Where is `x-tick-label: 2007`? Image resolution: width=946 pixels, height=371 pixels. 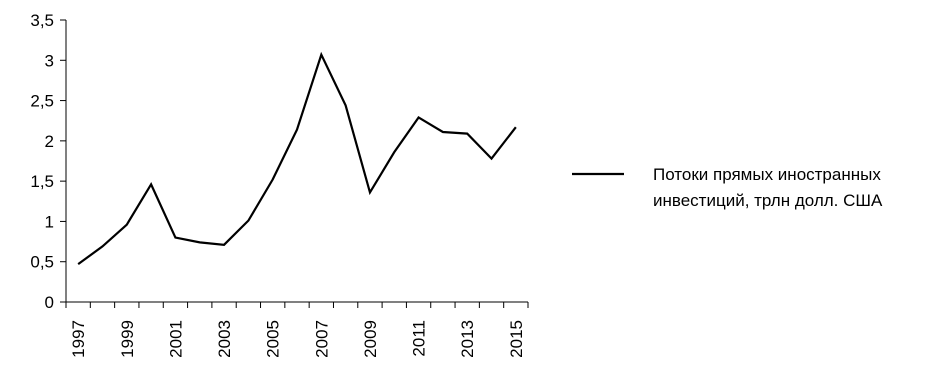
x-tick-label: 2007 is located at coordinates (321, 339).